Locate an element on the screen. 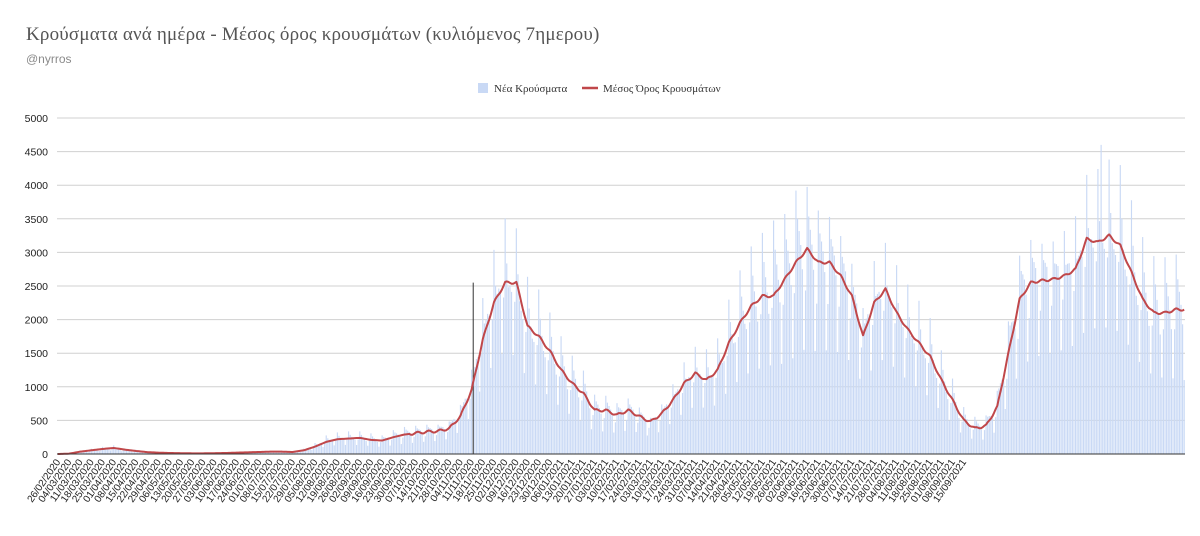 The image size is (1200, 536). y-tick-label: 0 is located at coordinates (45, 455).